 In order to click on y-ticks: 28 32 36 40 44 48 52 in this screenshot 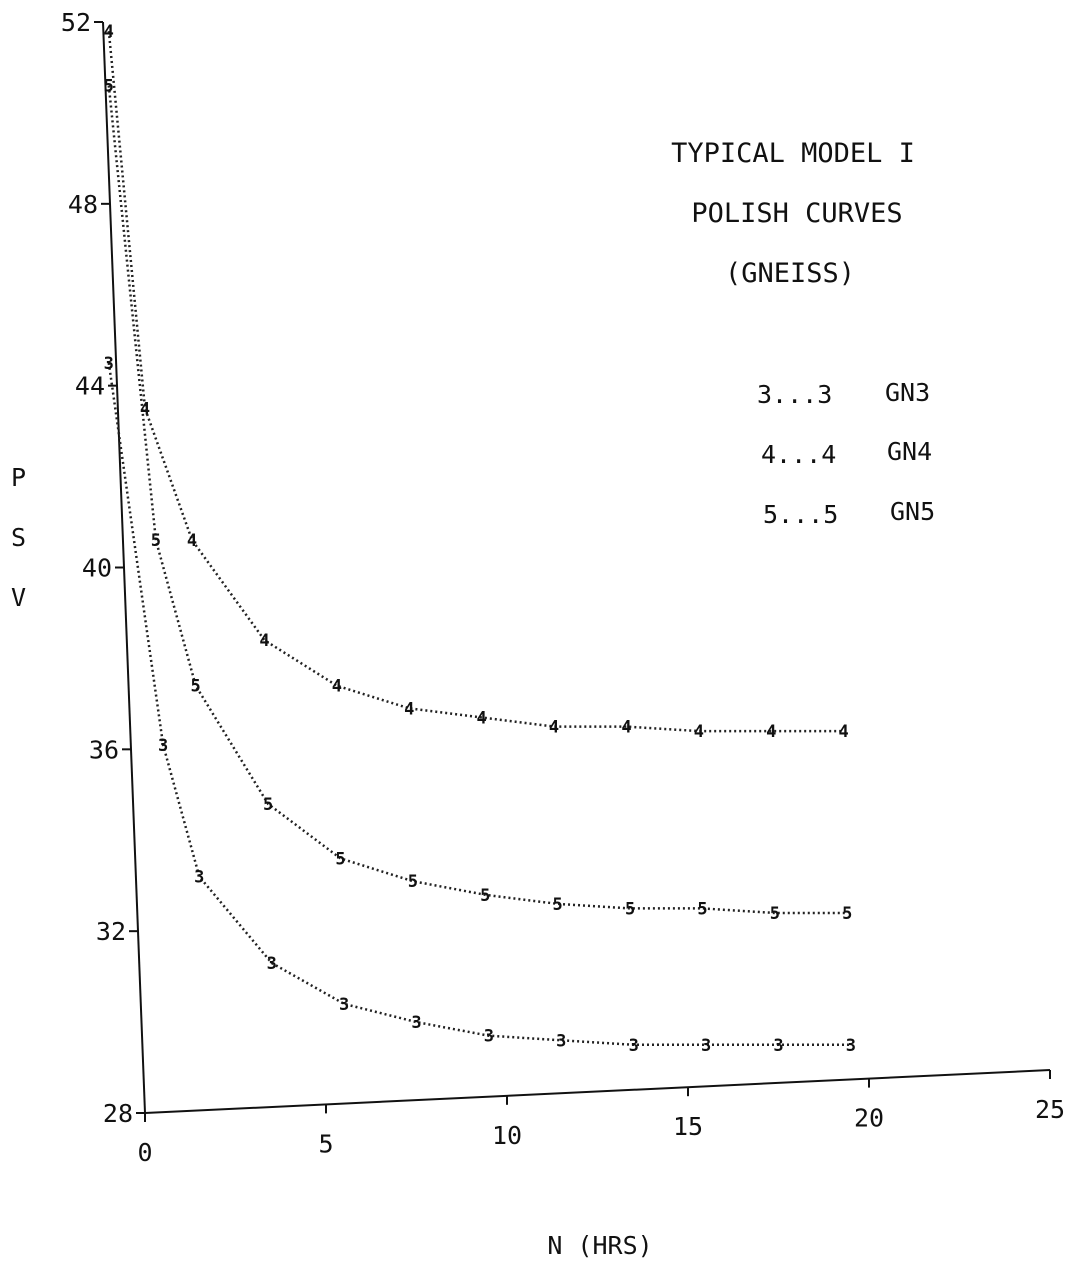, I will do `click(103, 568)`.